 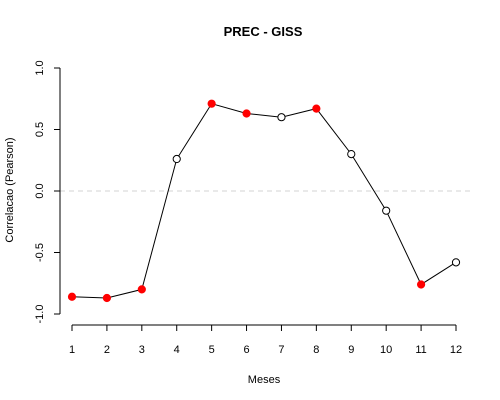 I want to click on chart-title: PREC - GISS, so click(x=263, y=31).